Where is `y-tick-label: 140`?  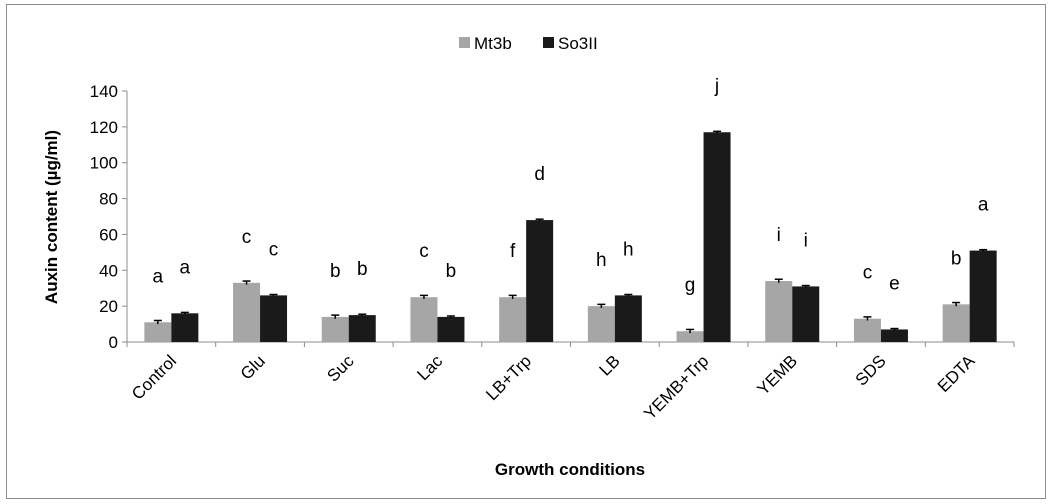
y-tick-label: 140 is located at coordinates (104, 91).